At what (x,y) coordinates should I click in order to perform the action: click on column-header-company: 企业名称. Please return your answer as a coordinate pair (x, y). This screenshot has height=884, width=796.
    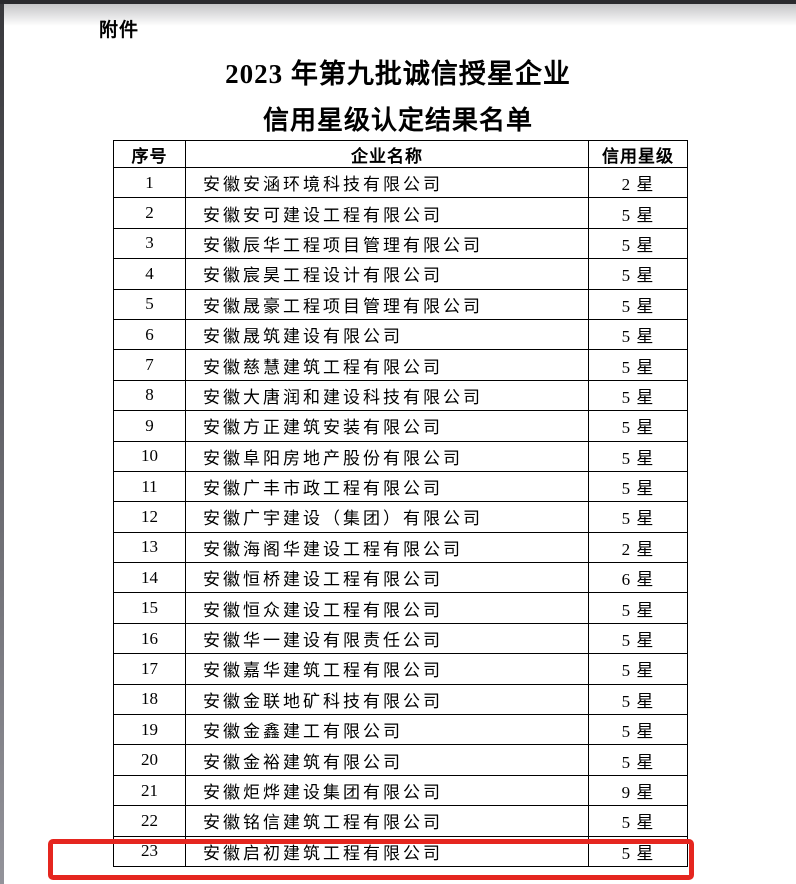
    Looking at the image, I should click on (387, 154).